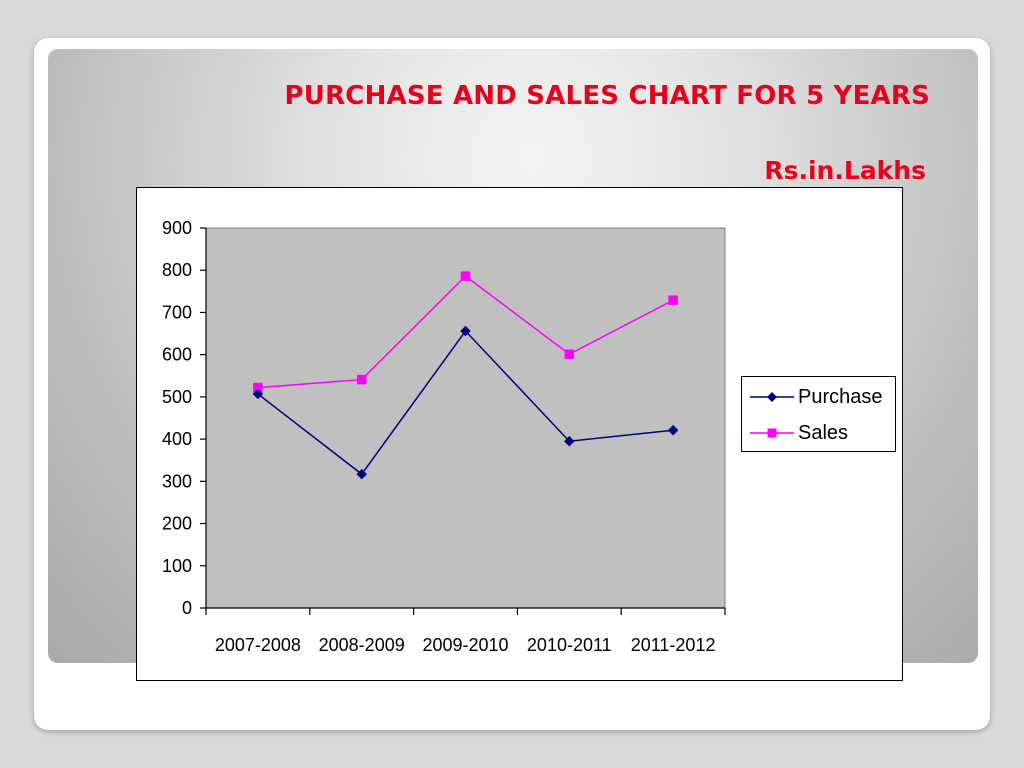 This screenshot has height=768, width=1024. What do you see at coordinates (673, 645) in the screenshot?
I see `x-tick-label: 2011-2012` at bounding box center [673, 645].